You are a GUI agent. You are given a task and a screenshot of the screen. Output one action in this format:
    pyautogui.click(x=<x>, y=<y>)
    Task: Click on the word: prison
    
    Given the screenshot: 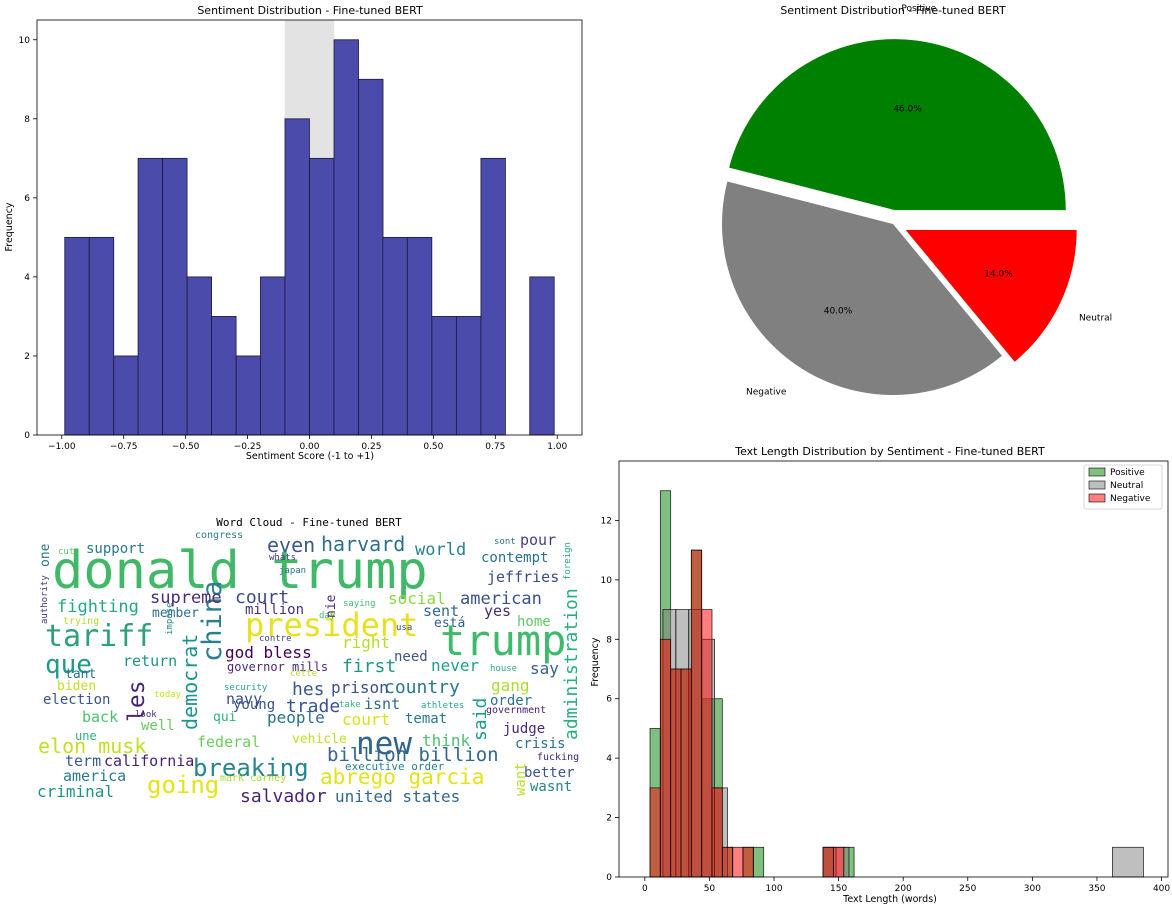 What is the action you would take?
    pyautogui.click(x=360, y=687)
    